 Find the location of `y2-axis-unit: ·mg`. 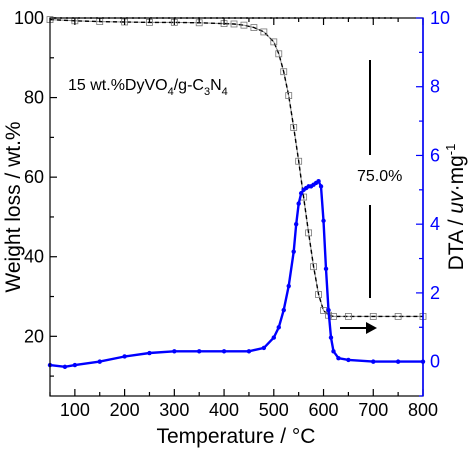

y2-axis-unit: ·mg is located at coordinates (456, 173).